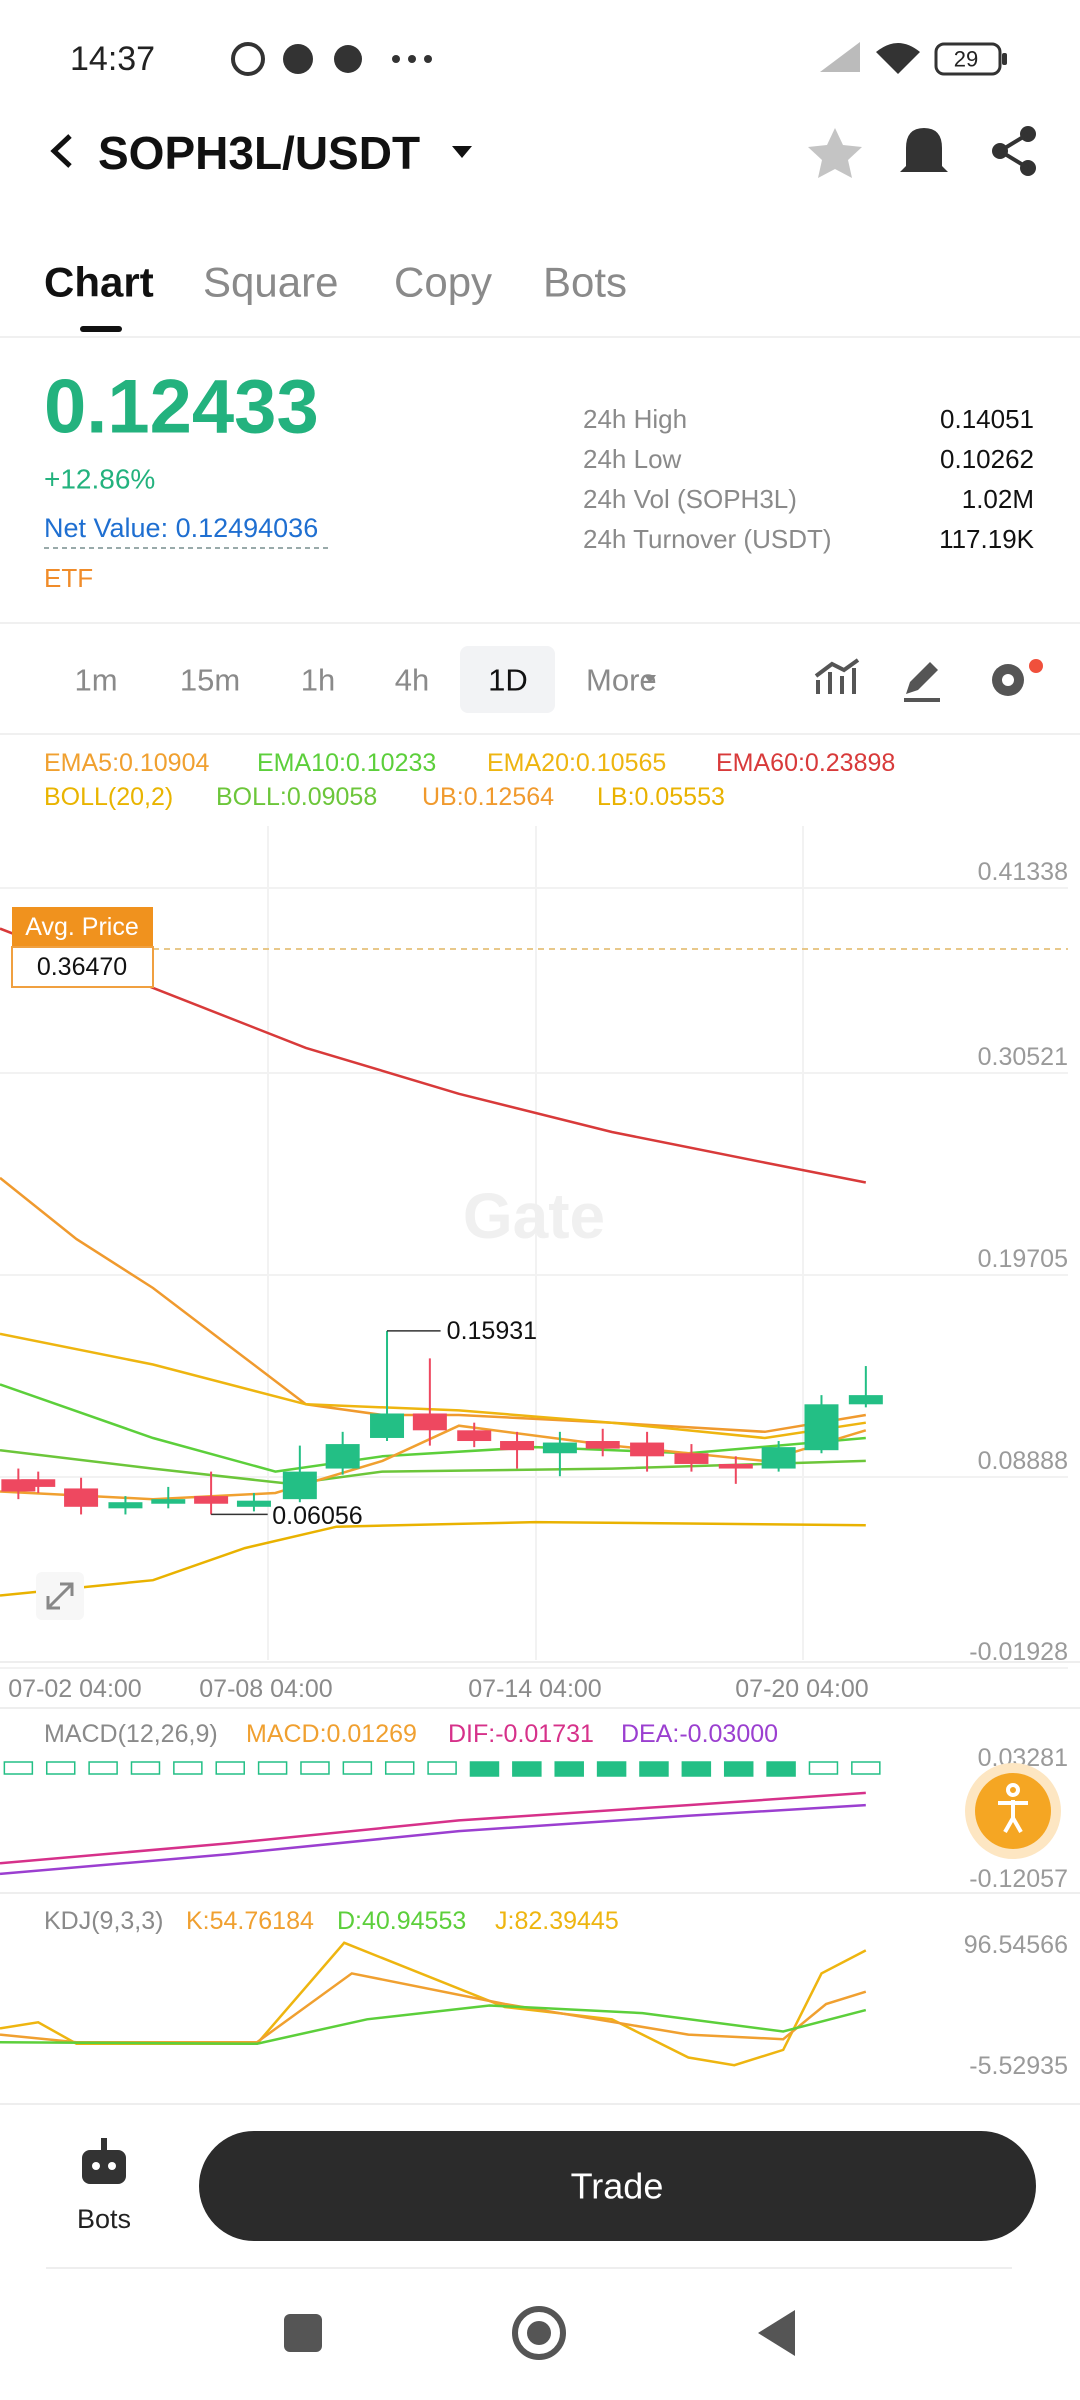 This screenshot has height=2400, width=1080. Describe the element at coordinates (126, 763) in the screenshot. I see `indicator-value: EMA5:0.10904` at that location.